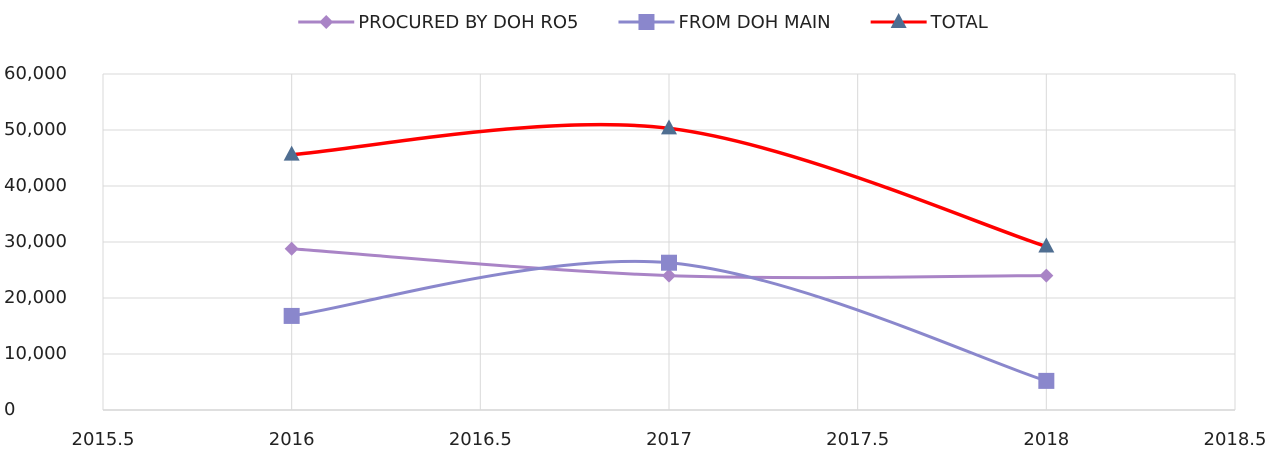 The width and height of the screenshot is (1286, 452). I want to click on y-tick-label: 30,000, so click(35, 241).